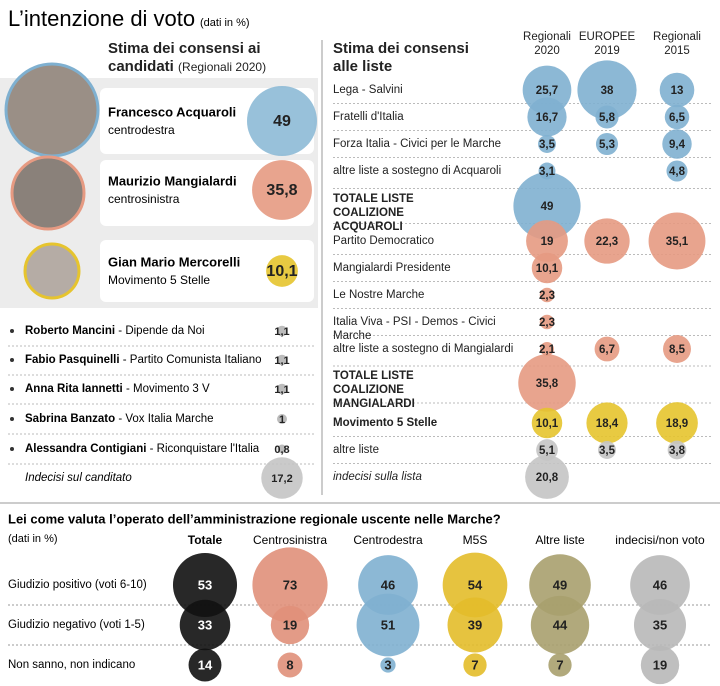 This screenshot has height=686, width=720. I want to click on value-label: 3,8, so click(677, 451).